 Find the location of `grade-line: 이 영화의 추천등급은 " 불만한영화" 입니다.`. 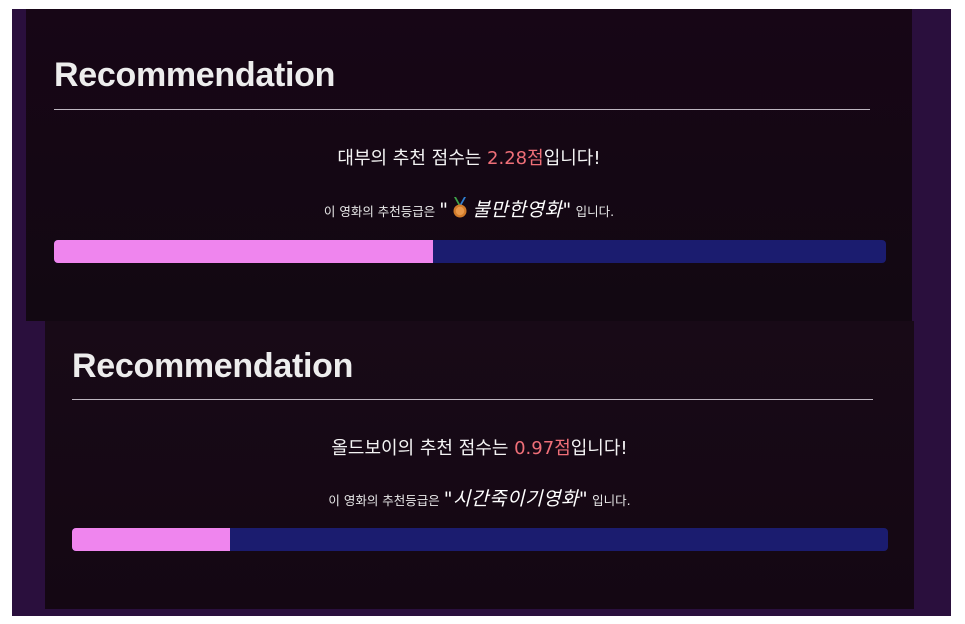

grade-line: 이 영화의 추천등급은 " 불만한영화" 입니다. is located at coordinates (469, 209).